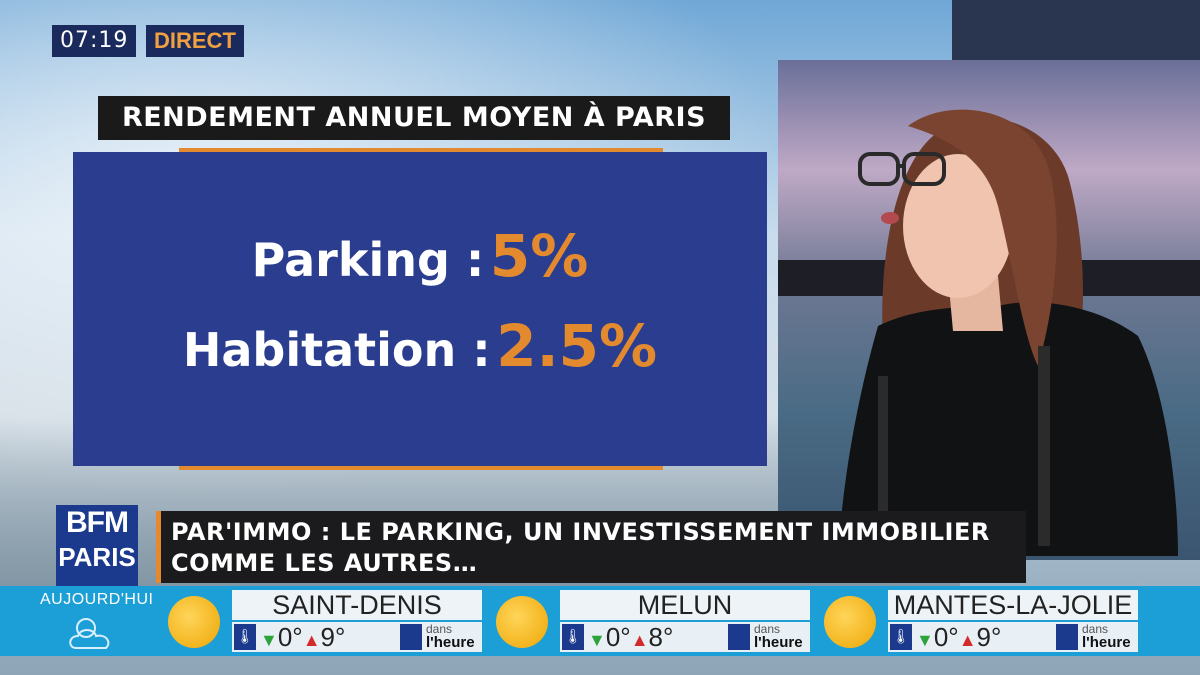 Image resolution: width=1200 pixels, height=675 pixels. Describe the element at coordinates (336, 350) in the screenshot. I see `habitation-label: Habitation :` at that location.